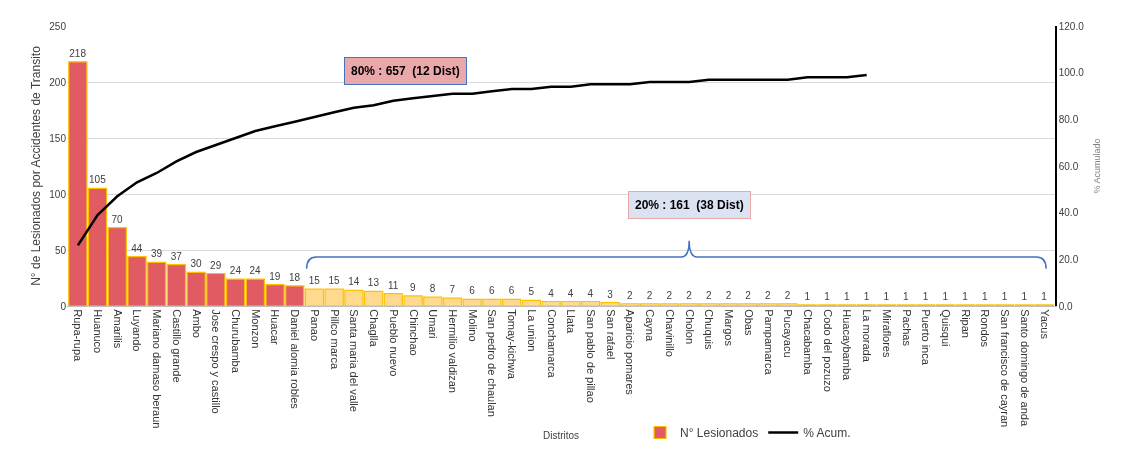 The width and height of the screenshot is (1126, 459). What do you see at coordinates (669, 333) in the screenshot?
I see `x-tick-label: Chavinillo` at bounding box center [669, 333].